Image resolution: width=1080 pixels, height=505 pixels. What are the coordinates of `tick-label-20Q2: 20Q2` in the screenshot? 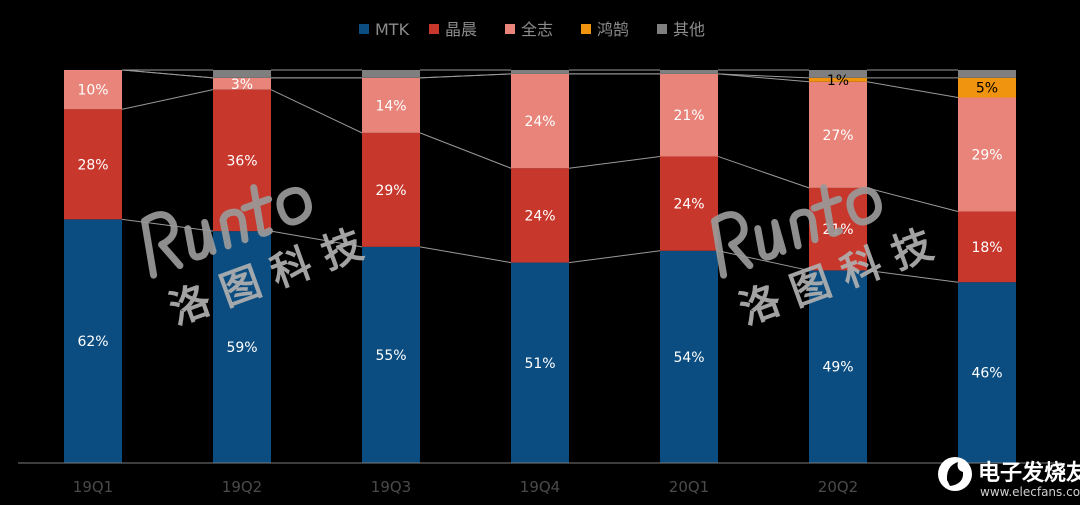 It's located at (838, 487).